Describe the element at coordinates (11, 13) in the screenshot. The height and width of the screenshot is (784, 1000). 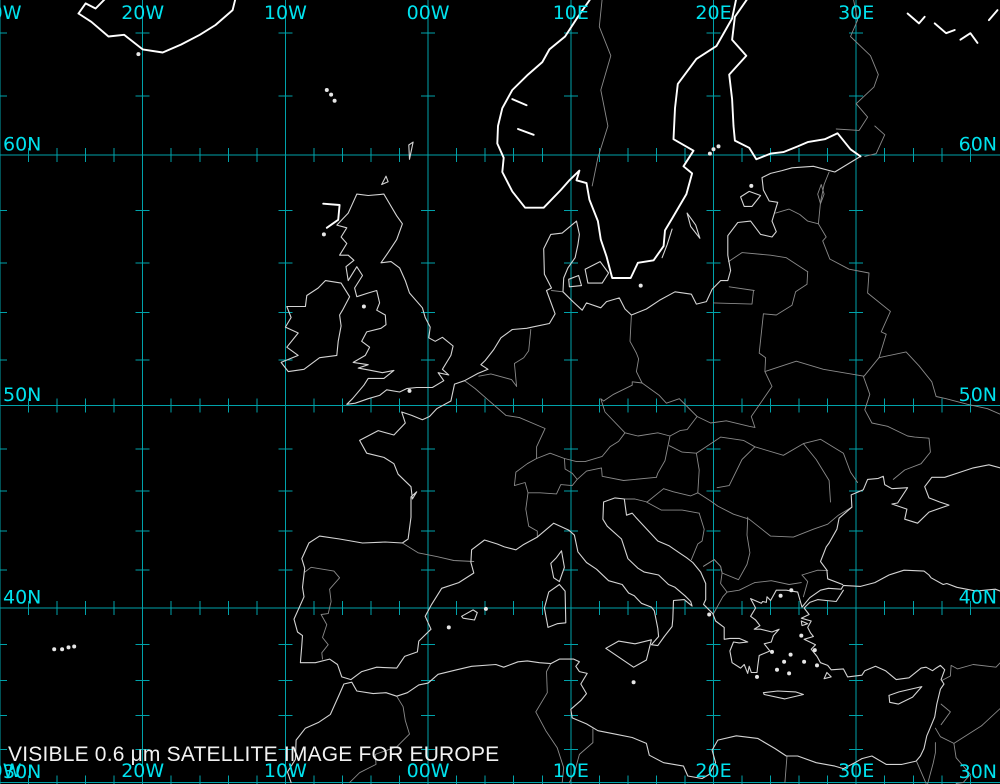
I see `lon-label-top-30W: 30W` at that location.